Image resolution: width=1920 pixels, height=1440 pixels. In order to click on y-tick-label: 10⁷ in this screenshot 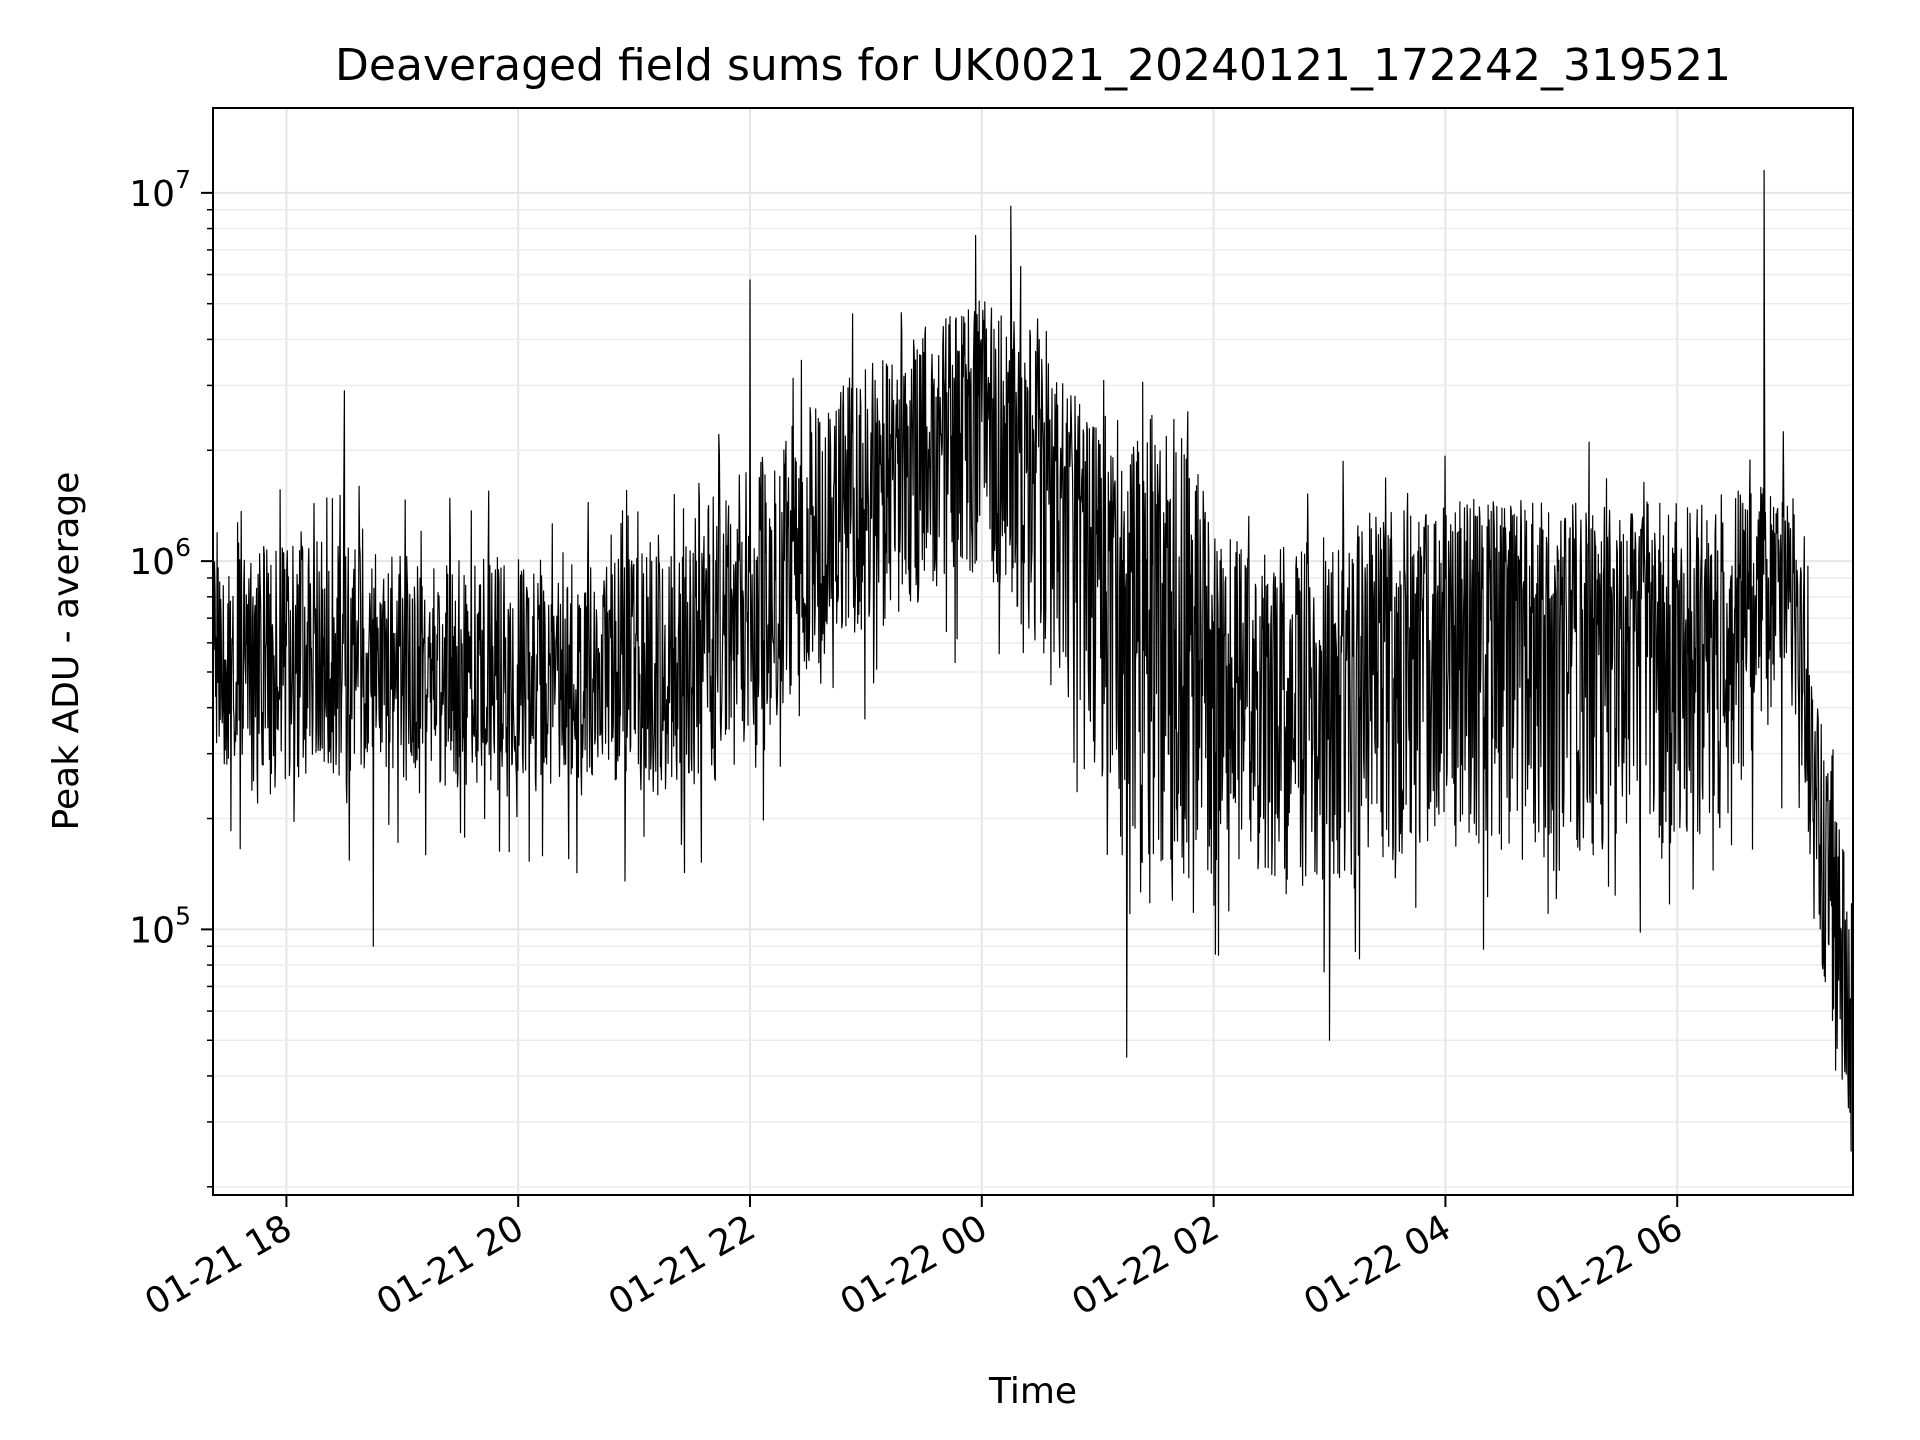, I will do `click(160, 190)`.